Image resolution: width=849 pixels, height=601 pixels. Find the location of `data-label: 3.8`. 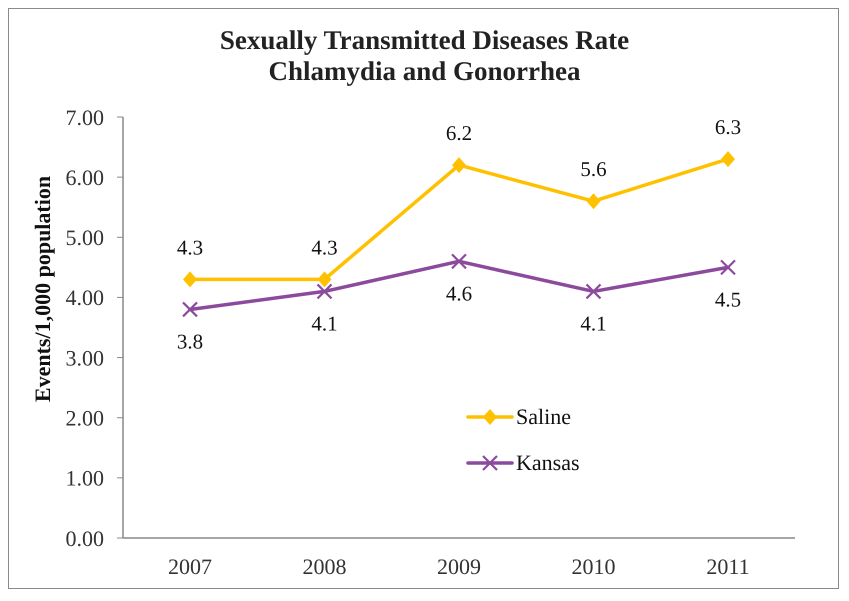

data-label: 3.8 is located at coordinates (190, 341).